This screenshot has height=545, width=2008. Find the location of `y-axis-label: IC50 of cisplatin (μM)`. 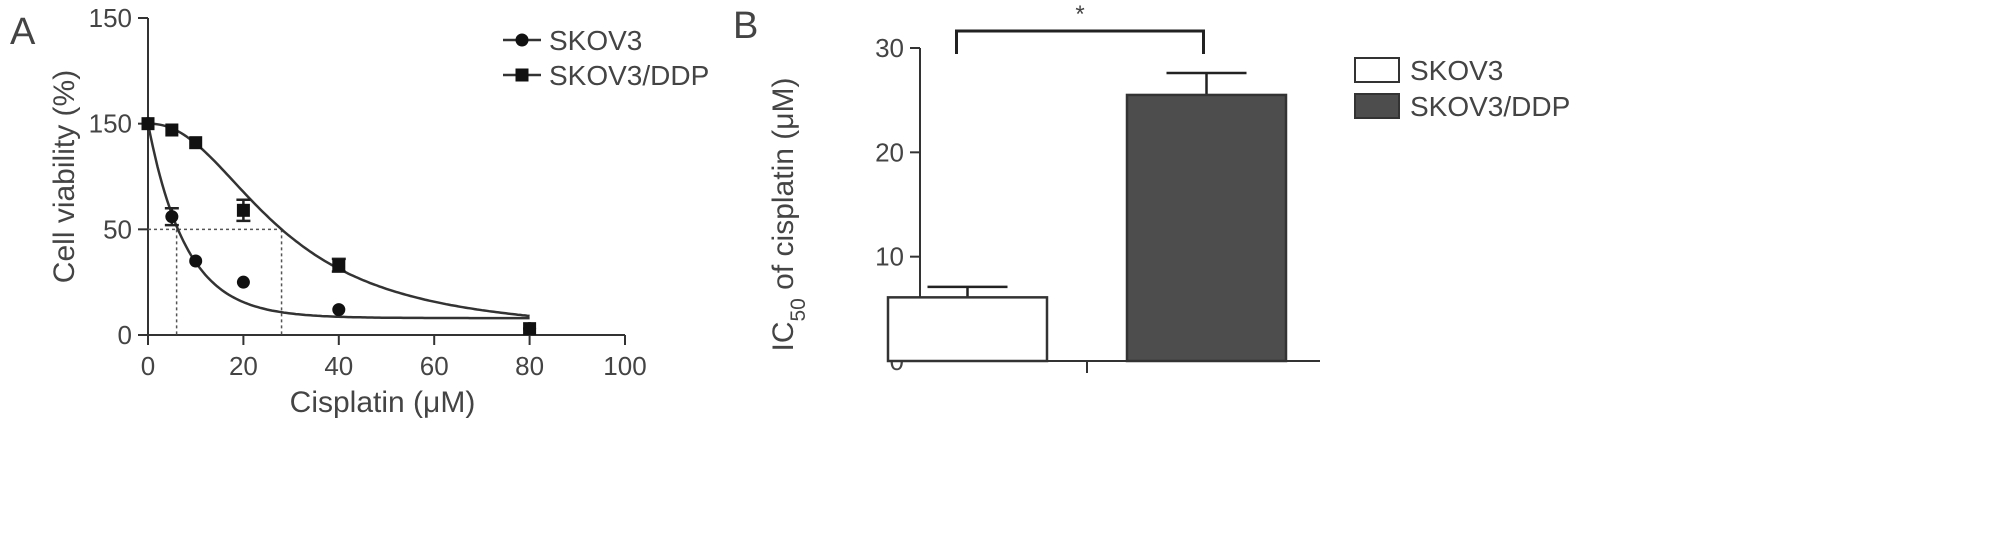

y-axis-label: IC50 of cisplatin (μM) is located at coordinates (788, 214).